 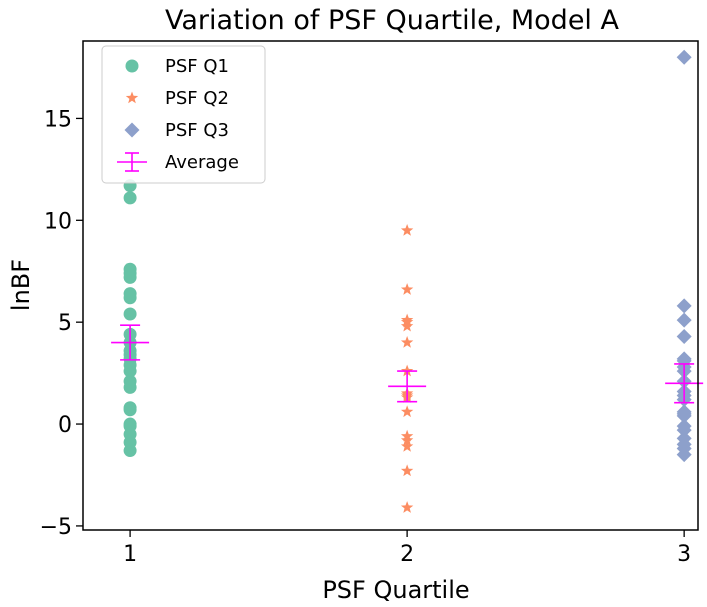 I want to click on y-tick-label: 10, so click(x=58, y=221).